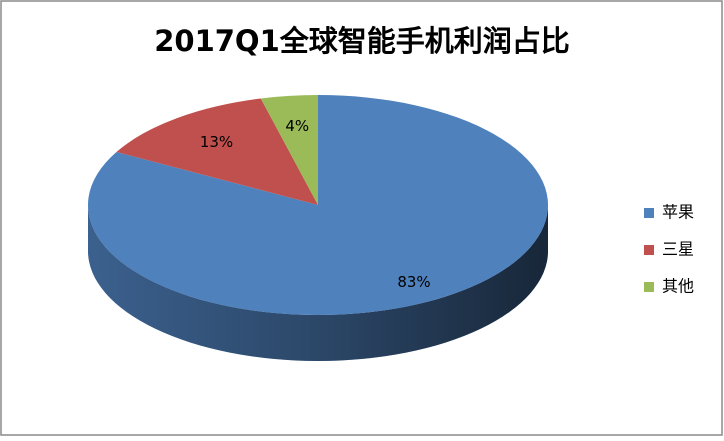  I want to click on legend-label: 三星, so click(678, 249).